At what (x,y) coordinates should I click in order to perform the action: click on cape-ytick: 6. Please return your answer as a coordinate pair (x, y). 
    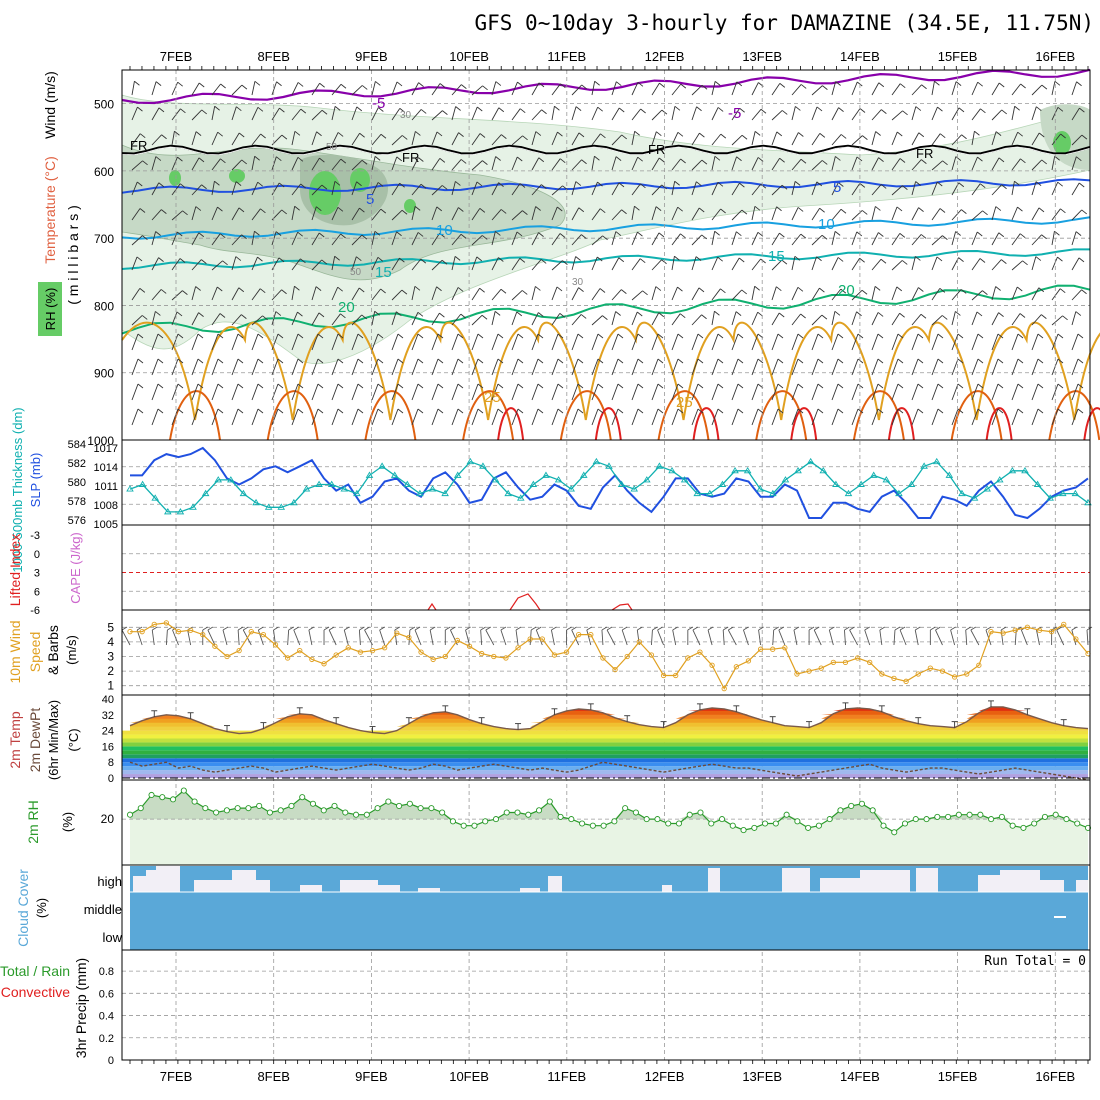
    Looking at the image, I should click on (37, 592).